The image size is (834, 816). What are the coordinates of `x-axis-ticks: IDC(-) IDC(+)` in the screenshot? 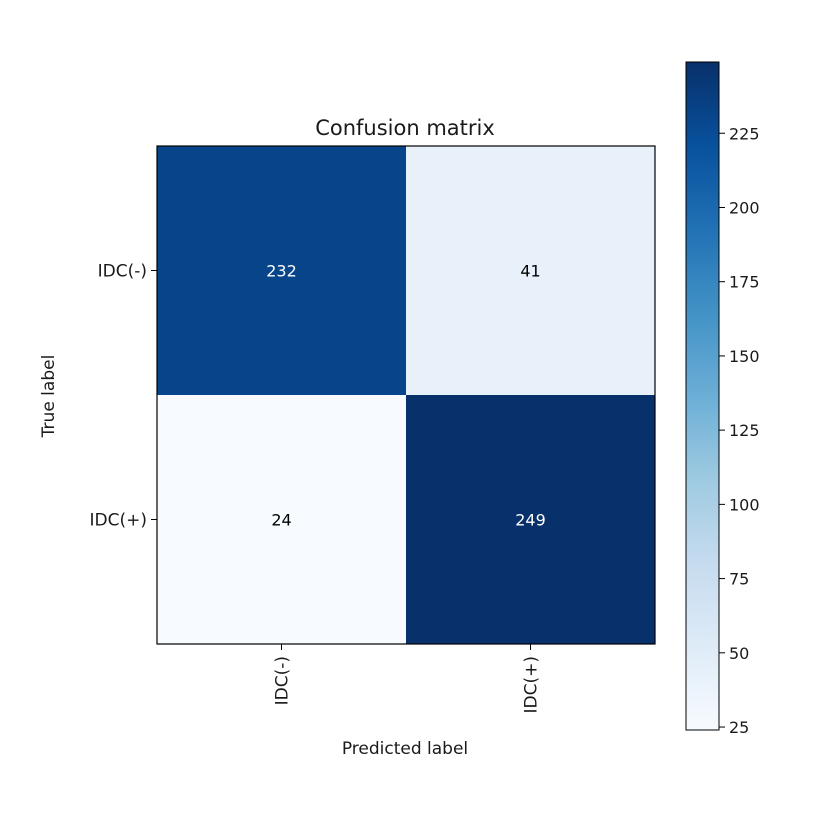 It's located at (407, 678).